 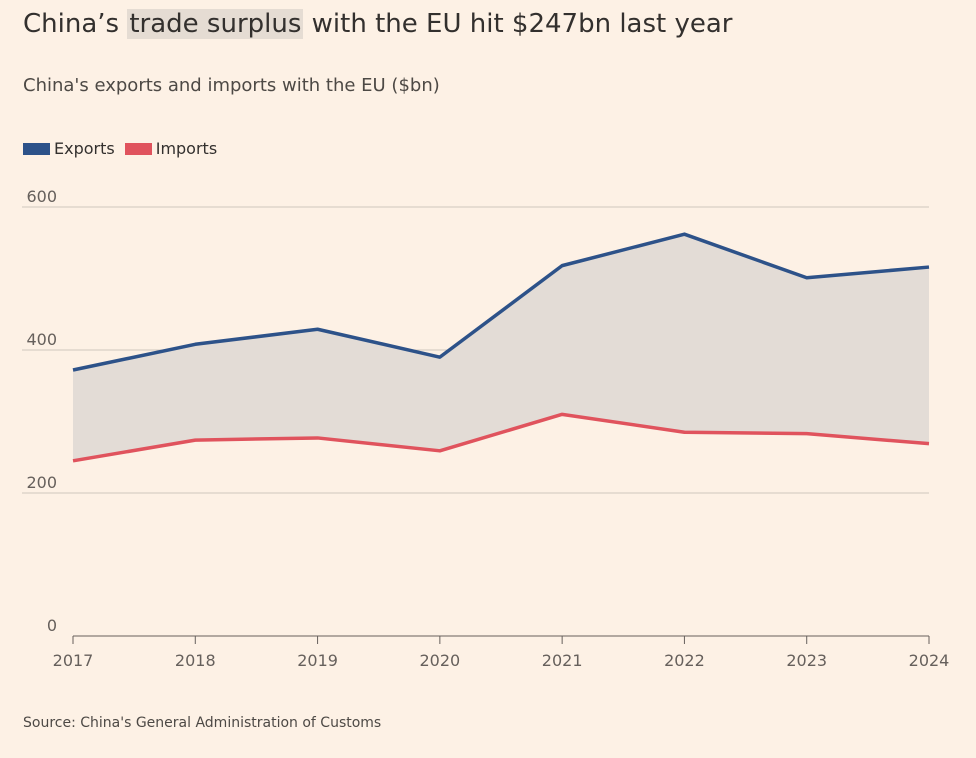 What do you see at coordinates (41, 482) in the screenshot?
I see `y-tick-label-200: 200` at bounding box center [41, 482].